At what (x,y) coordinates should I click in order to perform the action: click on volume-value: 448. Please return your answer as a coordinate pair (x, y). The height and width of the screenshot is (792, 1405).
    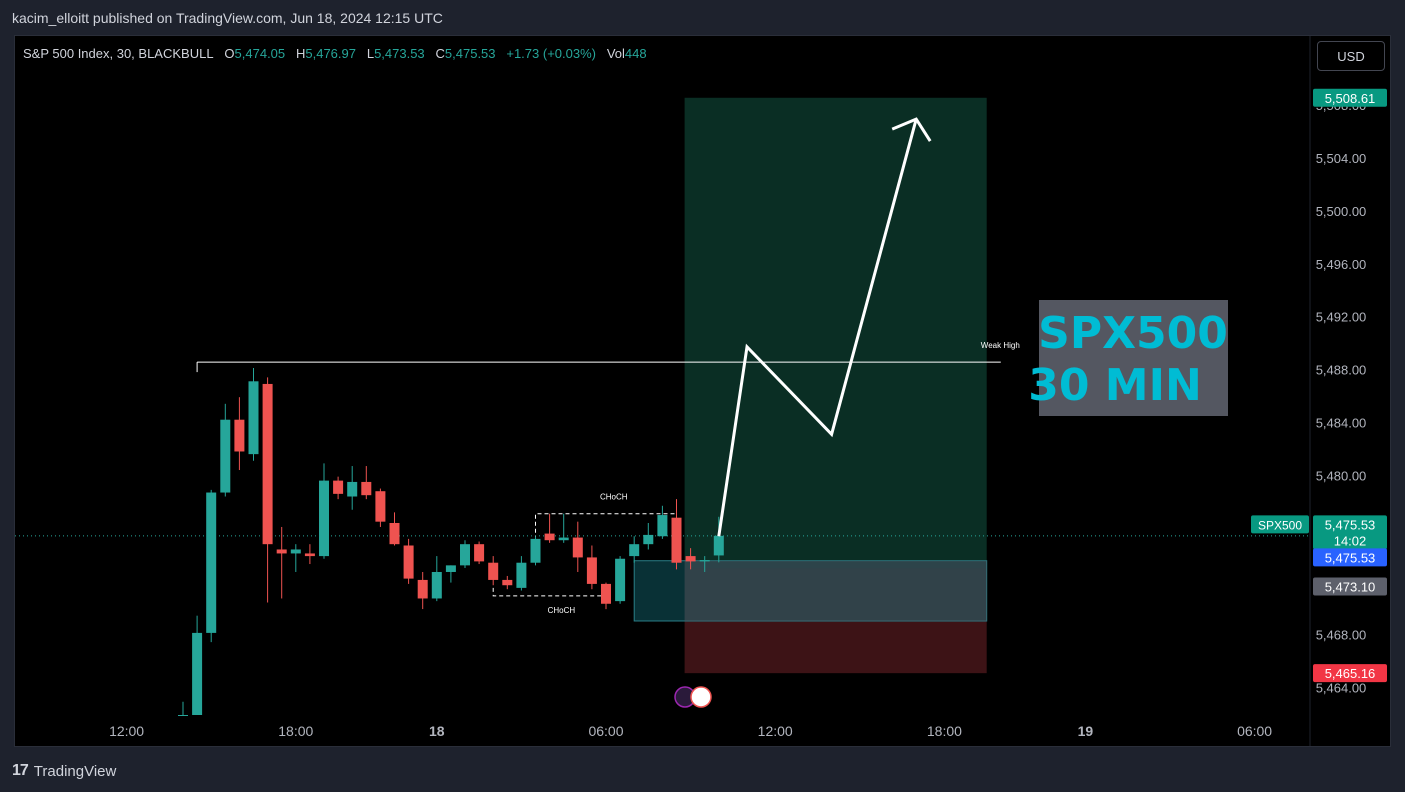
    Looking at the image, I should click on (635, 53).